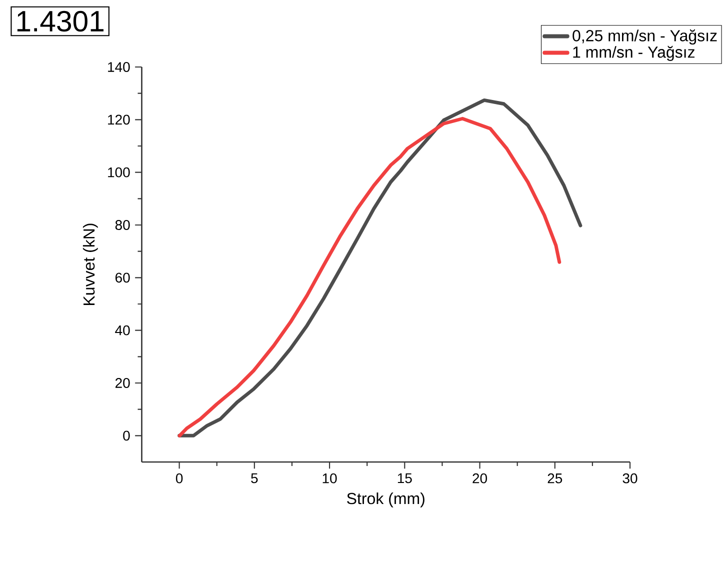  Describe the element at coordinates (405, 478) in the screenshot. I see `x-tick-label: 15` at that location.